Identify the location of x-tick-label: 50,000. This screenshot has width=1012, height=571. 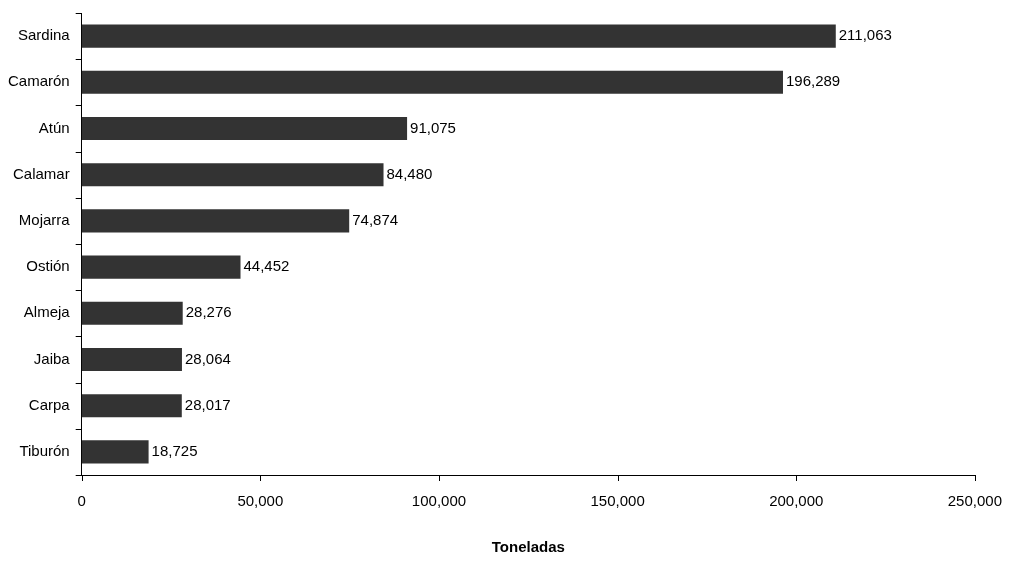
(260, 501).